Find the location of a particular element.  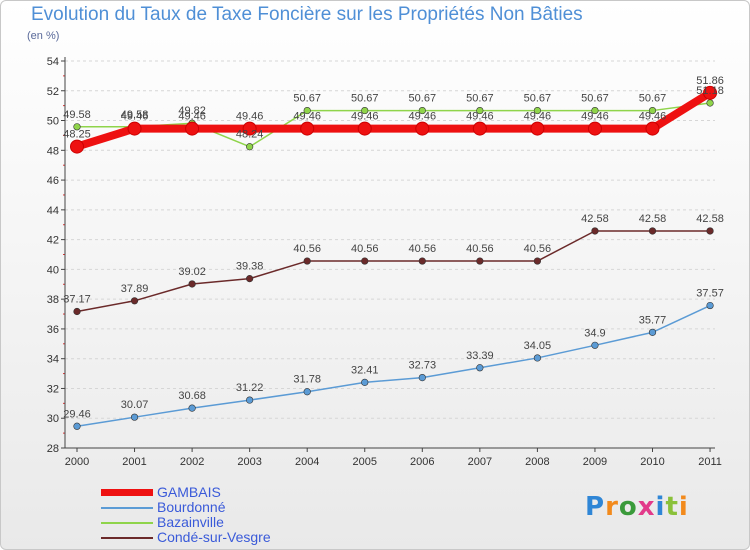

data-label-gambais: 48.25 is located at coordinates (77, 135).